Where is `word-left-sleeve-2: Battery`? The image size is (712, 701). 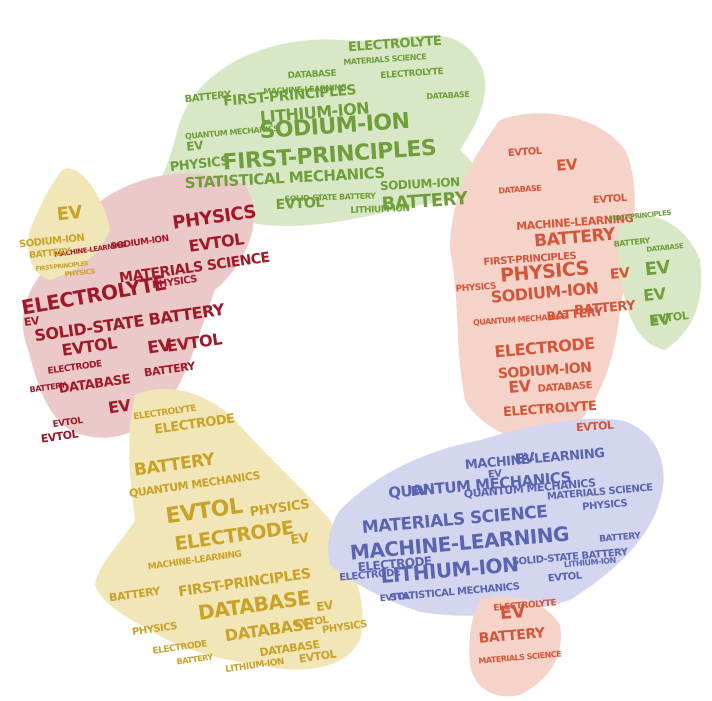
word-left-sleeve-2: Battery is located at coordinates (50, 254).